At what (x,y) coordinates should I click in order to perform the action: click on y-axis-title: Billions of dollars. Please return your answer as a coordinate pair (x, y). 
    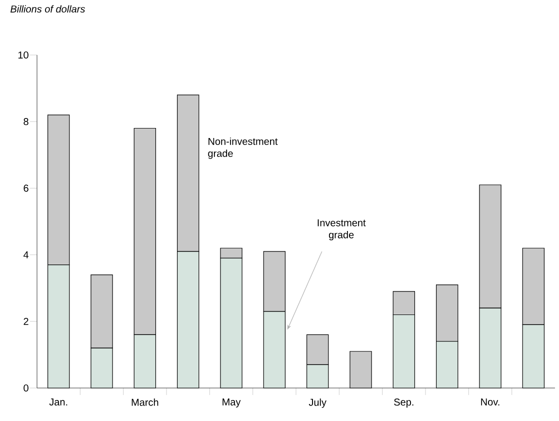
    Looking at the image, I should click on (48, 9).